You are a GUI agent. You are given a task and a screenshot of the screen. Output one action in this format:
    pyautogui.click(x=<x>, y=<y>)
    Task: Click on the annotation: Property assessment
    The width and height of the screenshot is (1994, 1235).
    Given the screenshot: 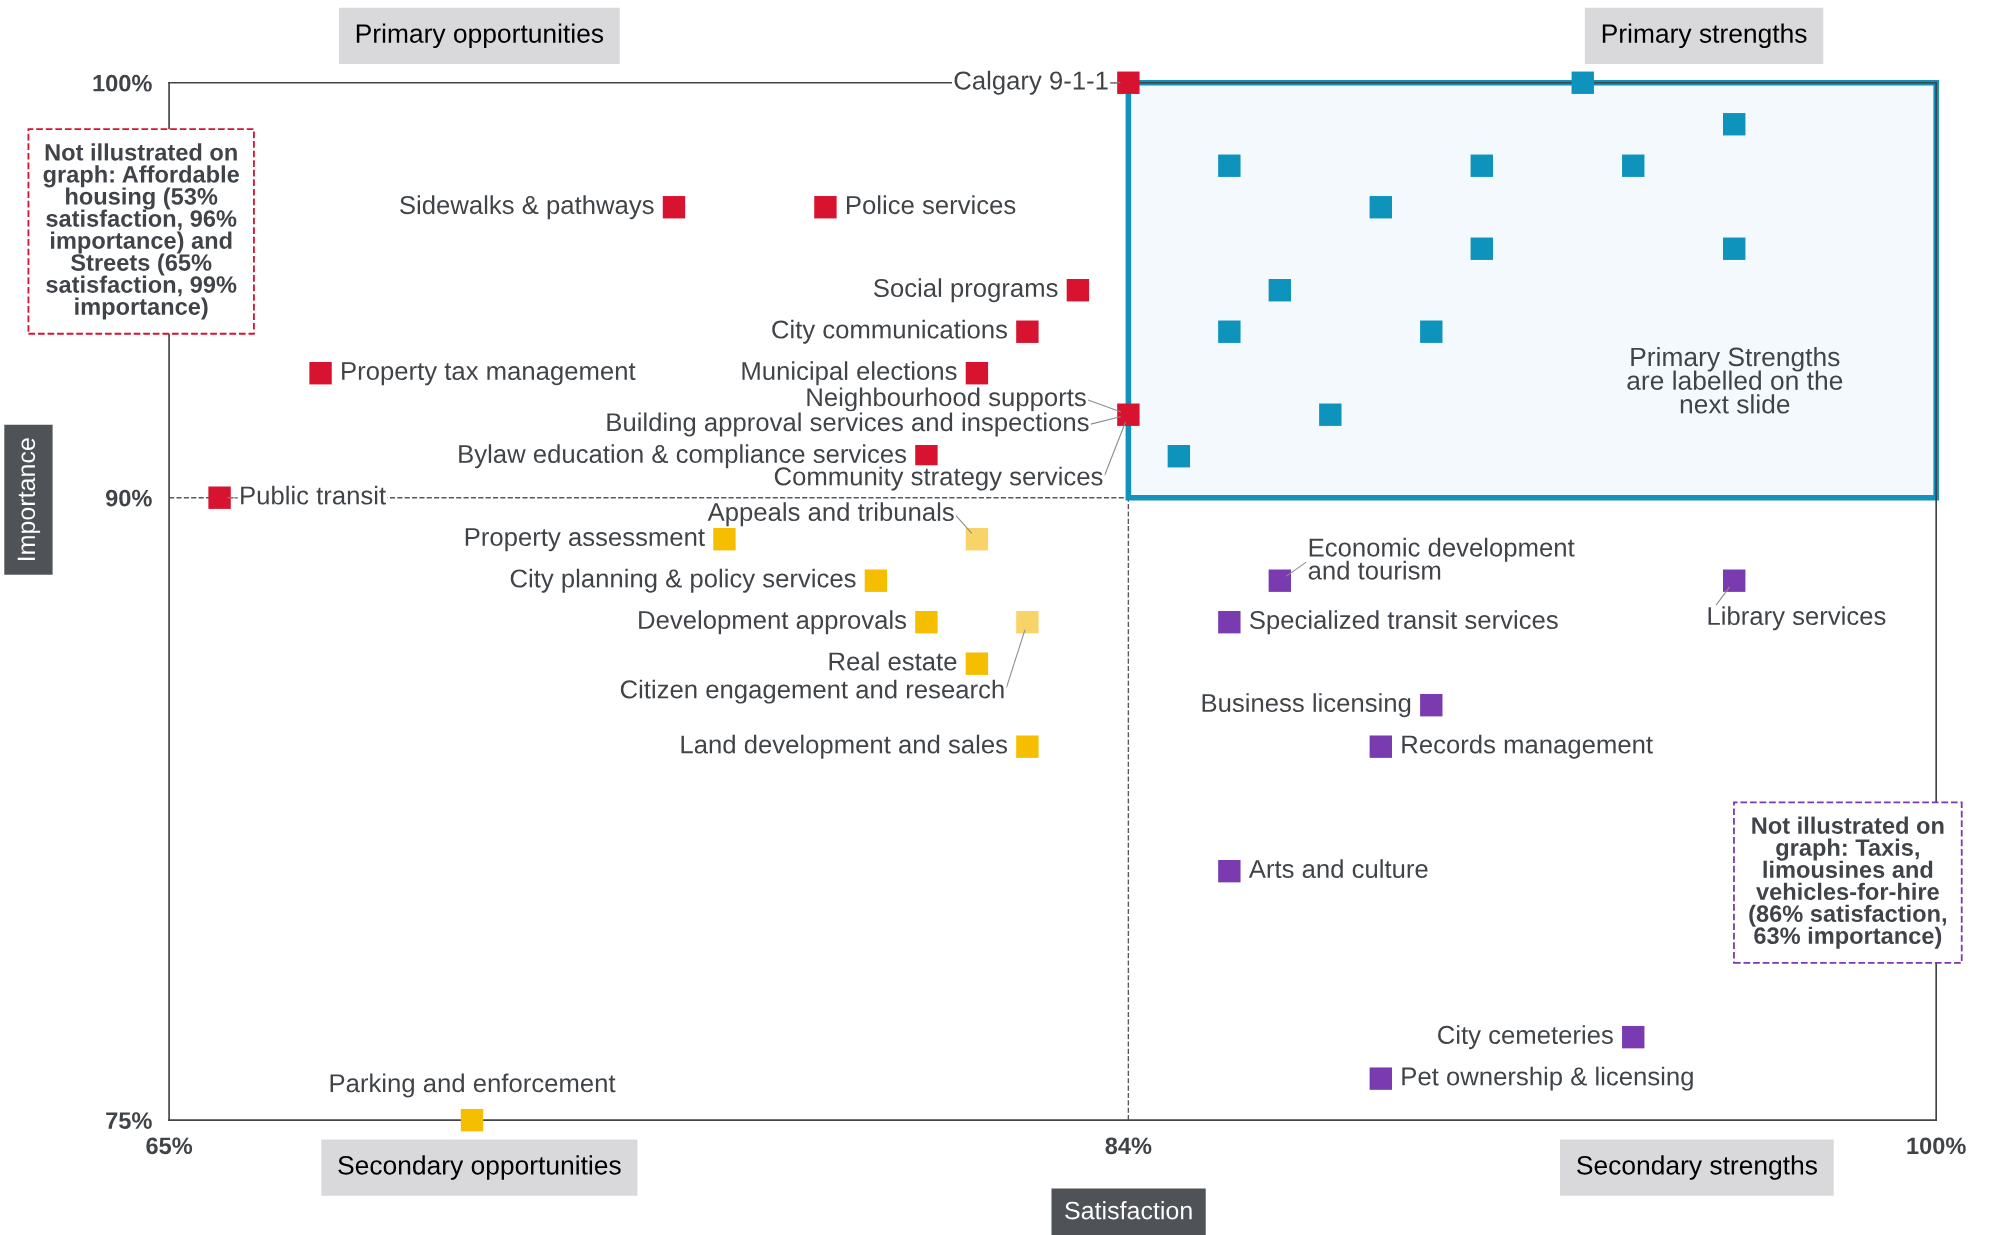 What is the action you would take?
    pyautogui.click(x=585, y=540)
    